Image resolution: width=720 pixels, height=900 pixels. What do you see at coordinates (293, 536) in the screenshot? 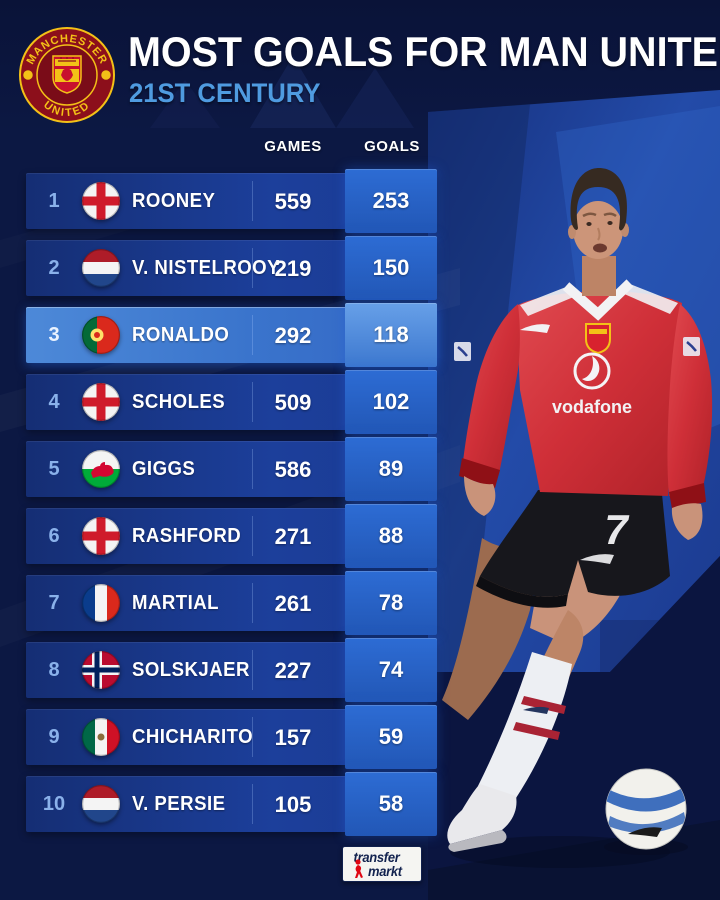
I see `games-value: 271` at bounding box center [293, 536].